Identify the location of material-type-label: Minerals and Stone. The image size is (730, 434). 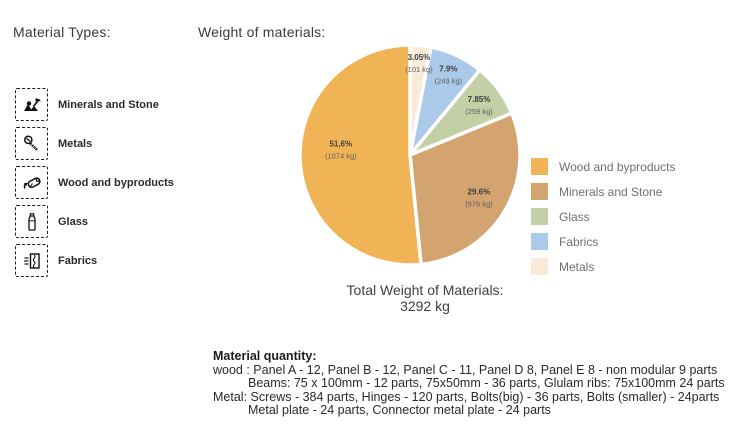
(108, 104).